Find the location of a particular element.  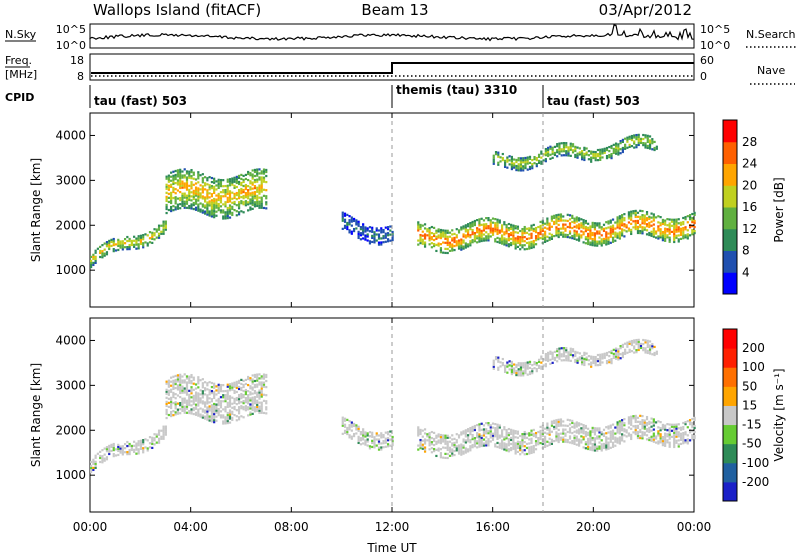

power-colorbar-swatch is located at coordinates (730, 131).